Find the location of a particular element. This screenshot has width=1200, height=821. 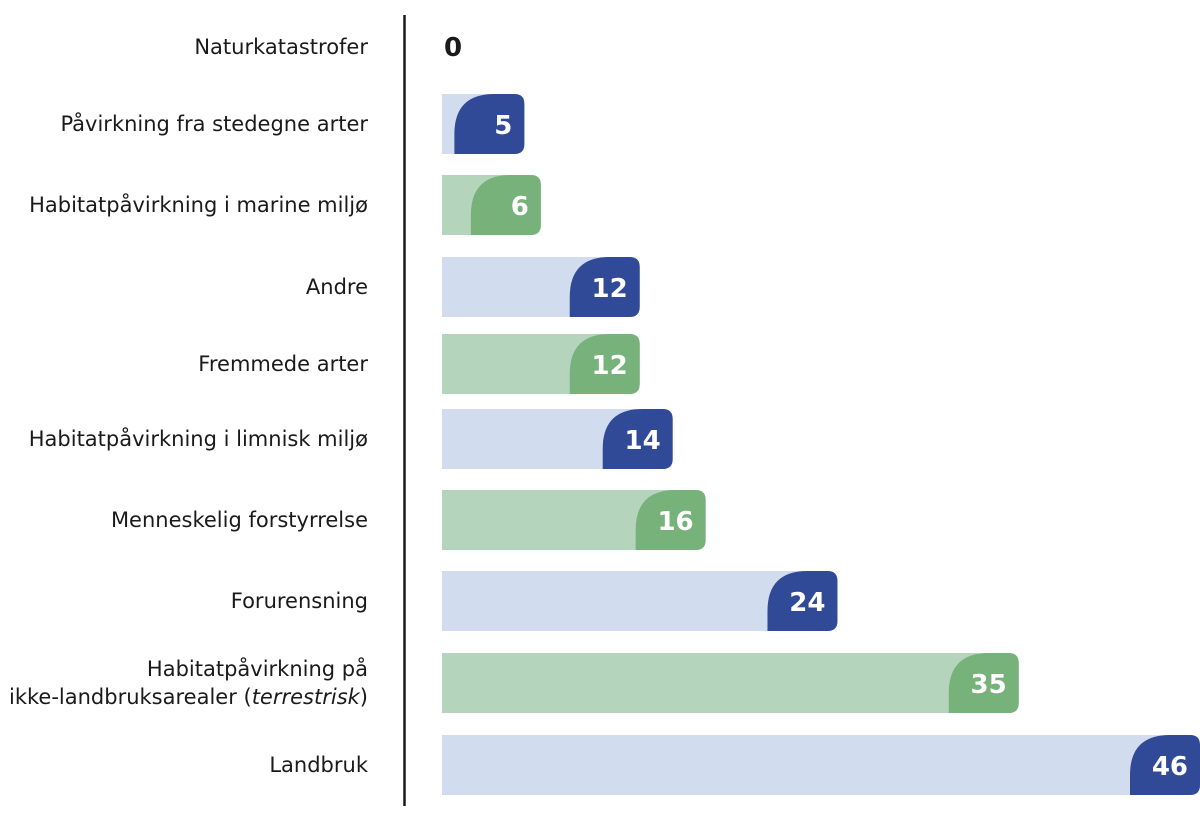

value-label: 6 is located at coordinates (520, 207).